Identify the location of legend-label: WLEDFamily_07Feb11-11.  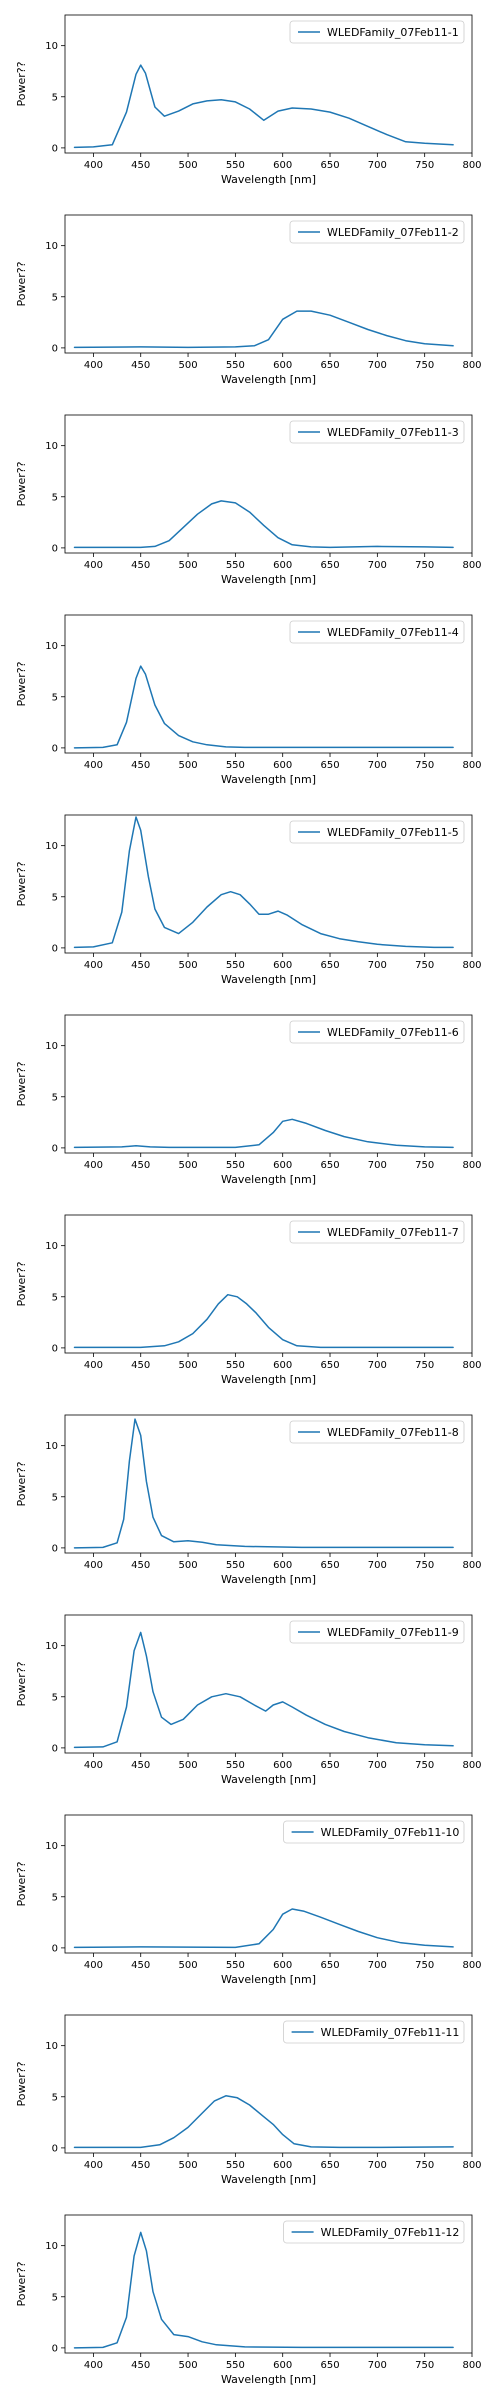
(390, 2032).